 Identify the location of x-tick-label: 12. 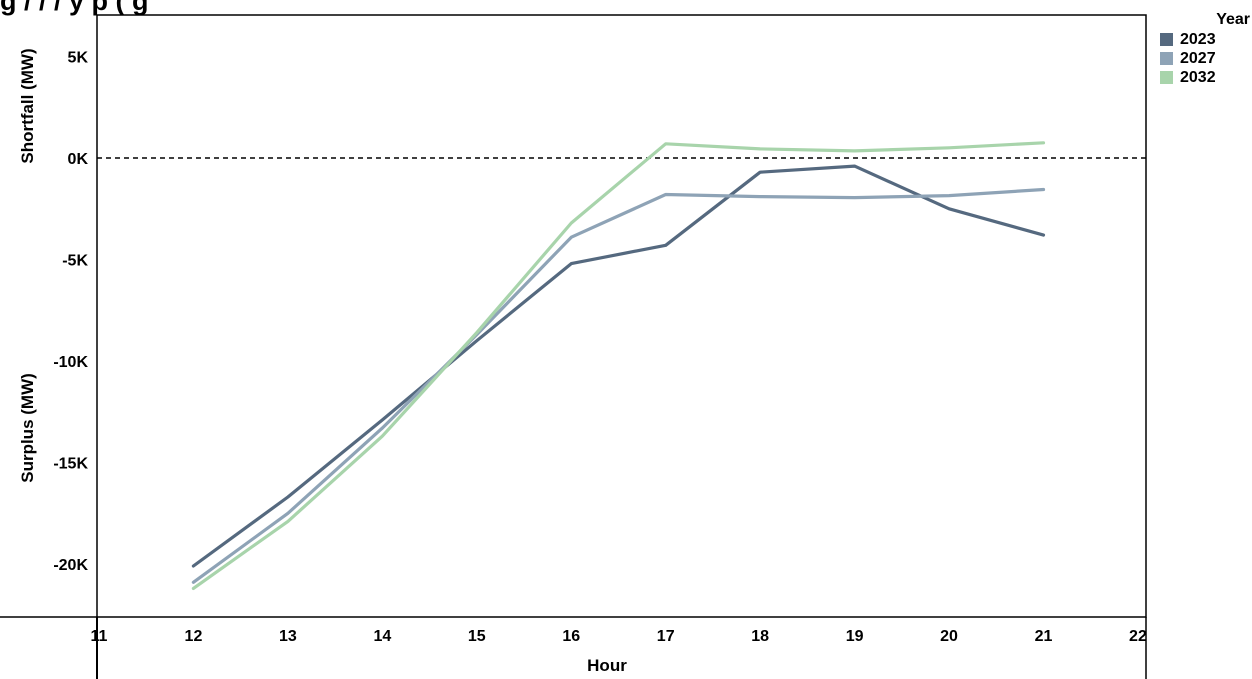
(194, 636).